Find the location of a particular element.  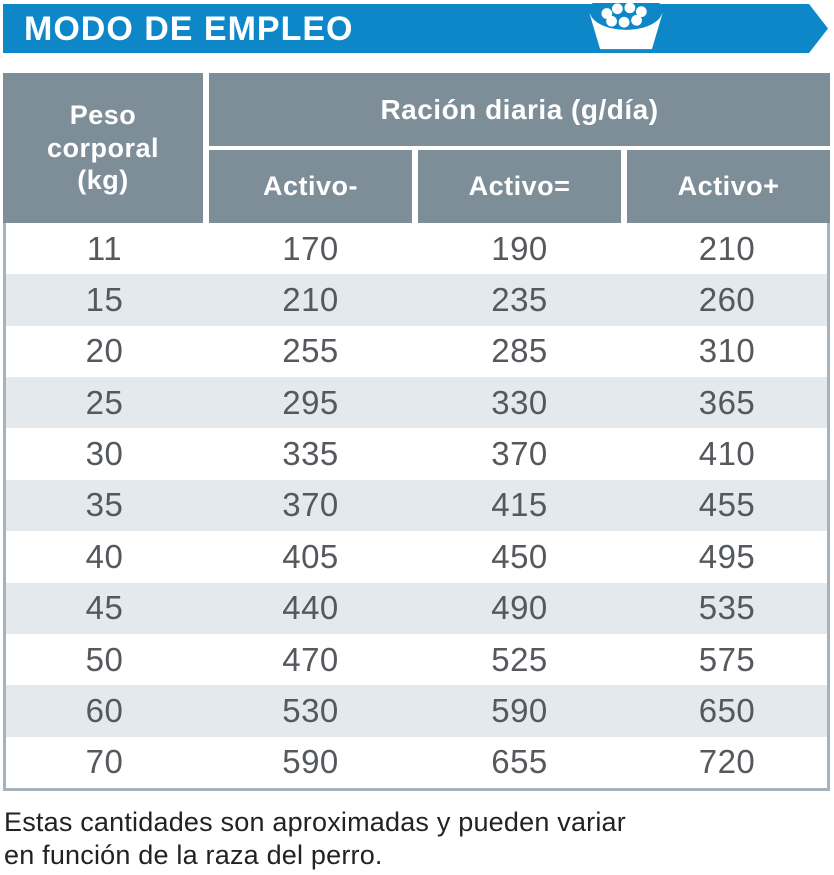

row-value: 255 is located at coordinates (310, 351).